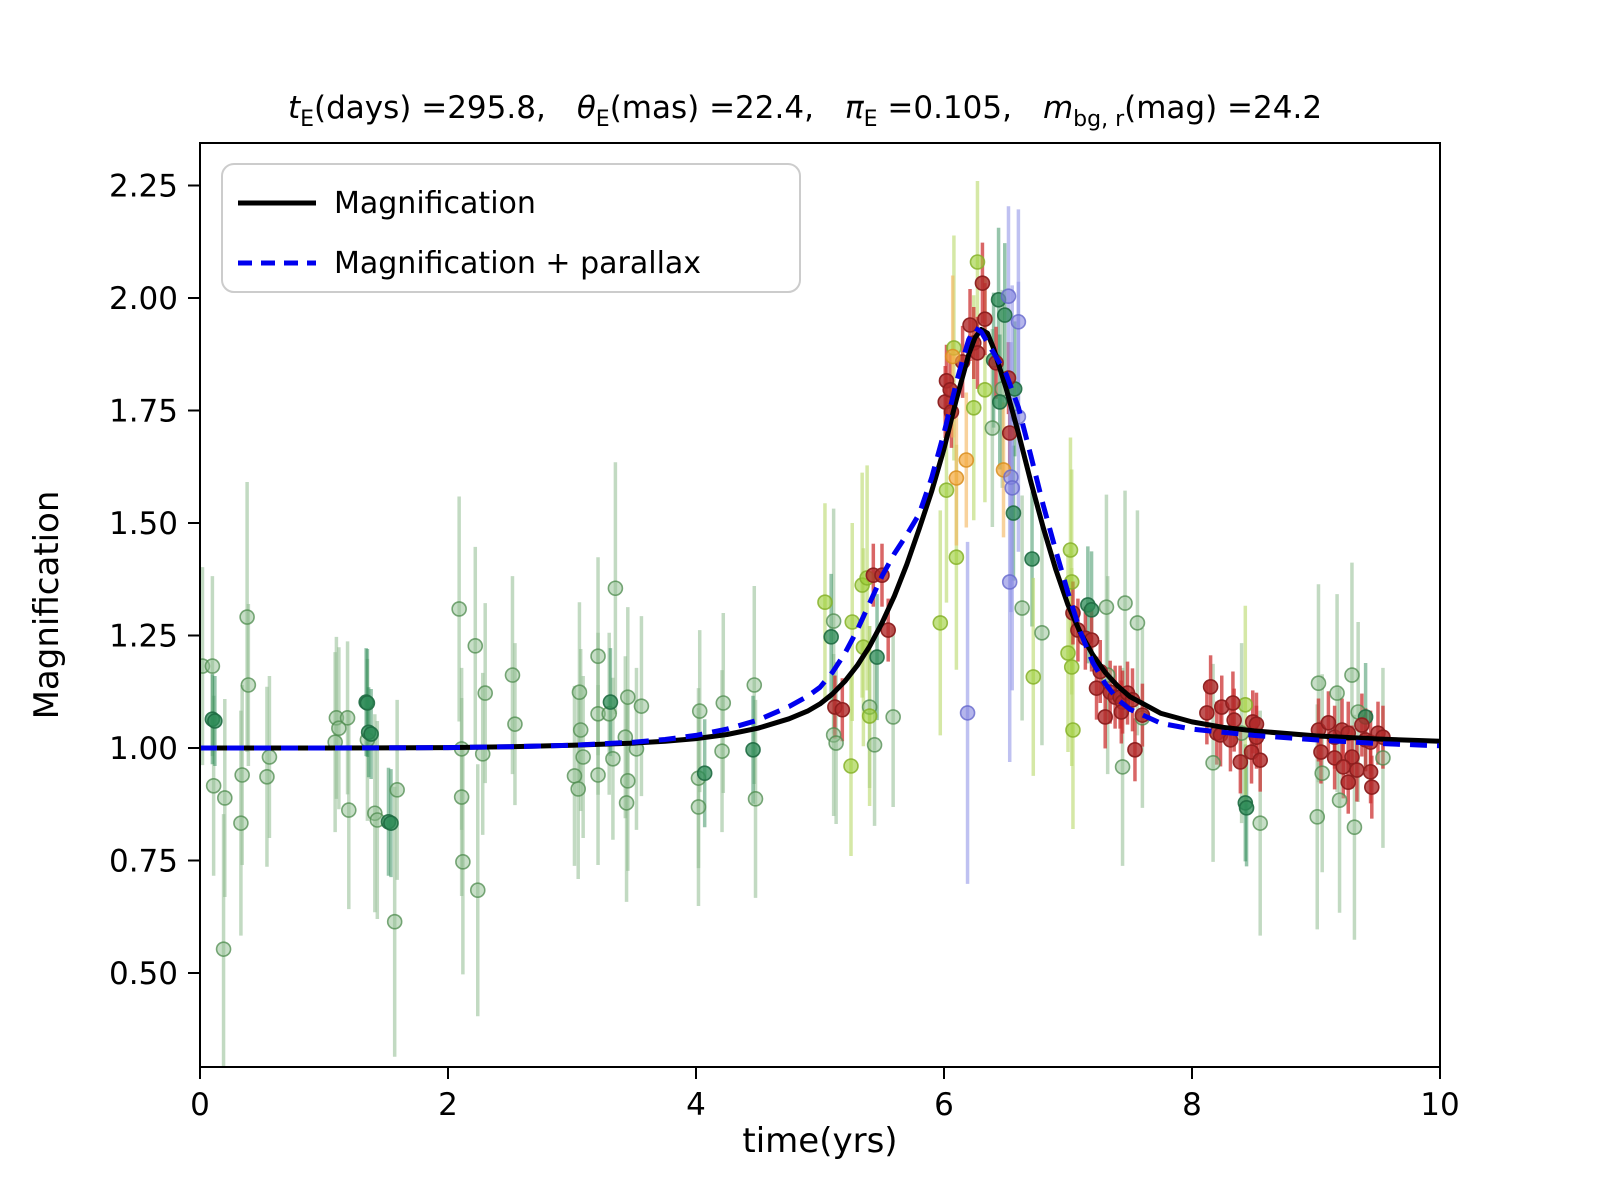 This screenshot has width=1600, height=1200. I want to click on y-tick-label: 0.50, so click(143, 974).